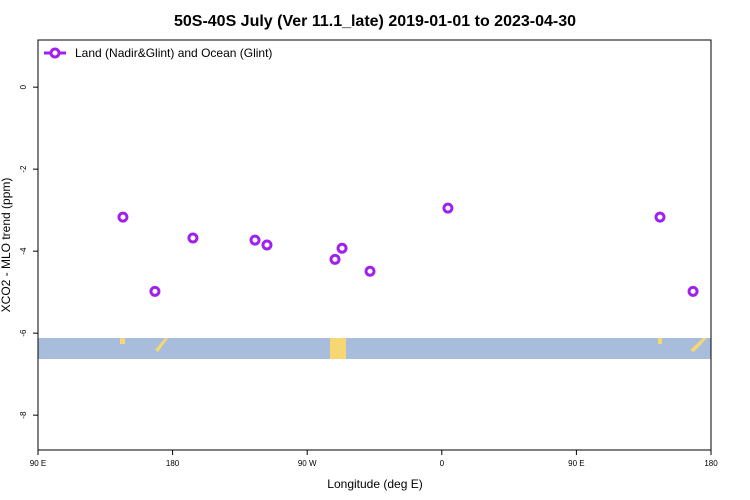 The height and width of the screenshot is (500, 750). Describe the element at coordinates (23, 251) in the screenshot. I see `y-tick-label: -4` at that location.